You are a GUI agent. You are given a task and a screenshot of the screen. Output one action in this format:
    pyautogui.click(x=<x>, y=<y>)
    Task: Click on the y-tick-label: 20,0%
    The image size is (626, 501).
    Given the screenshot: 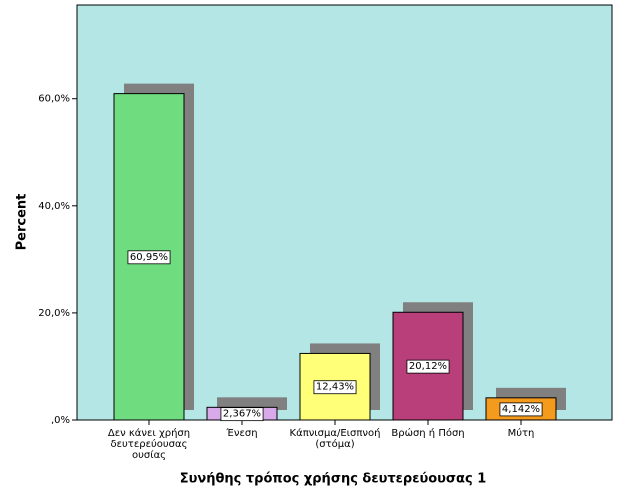 What is the action you would take?
    pyautogui.click(x=54, y=313)
    